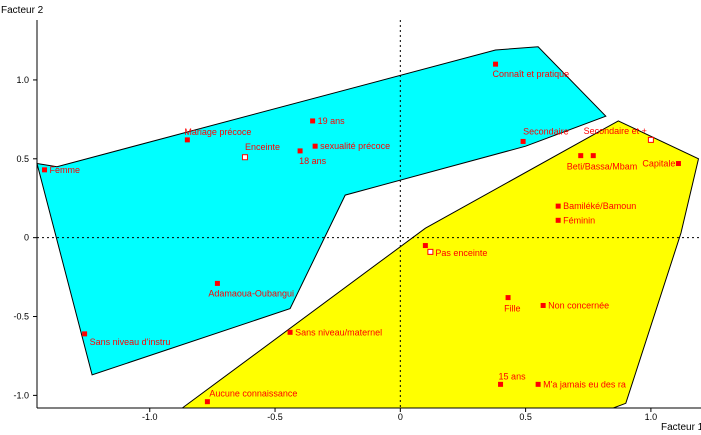 This screenshot has width=701, height=435. Describe the element at coordinates (338, 332) in the screenshot. I see `point-label: Sans niveau/maternel` at that location.